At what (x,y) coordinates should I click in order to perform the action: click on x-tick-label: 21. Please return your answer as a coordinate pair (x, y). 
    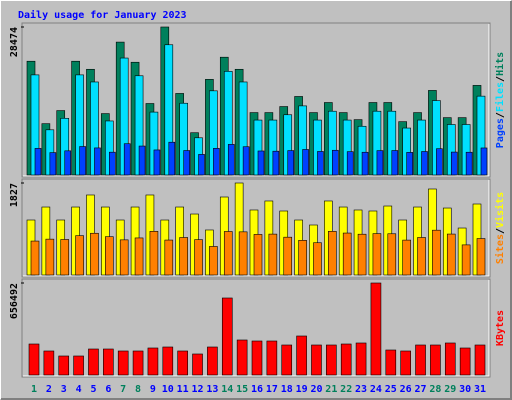
    Looking at the image, I should click on (331, 389).